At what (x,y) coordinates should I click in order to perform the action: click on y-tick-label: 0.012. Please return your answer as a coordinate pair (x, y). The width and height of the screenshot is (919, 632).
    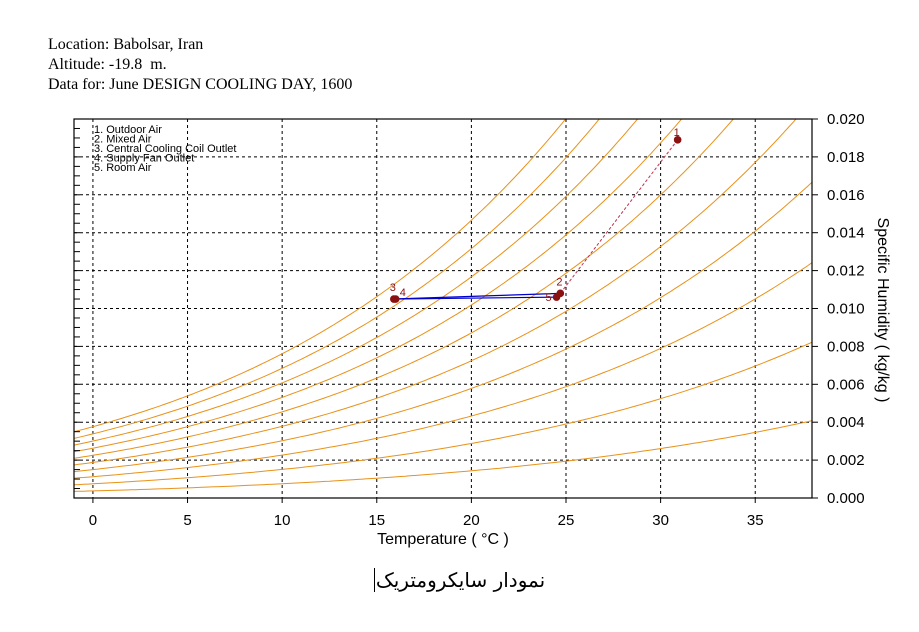
    Looking at the image, I should click on (846, 271).